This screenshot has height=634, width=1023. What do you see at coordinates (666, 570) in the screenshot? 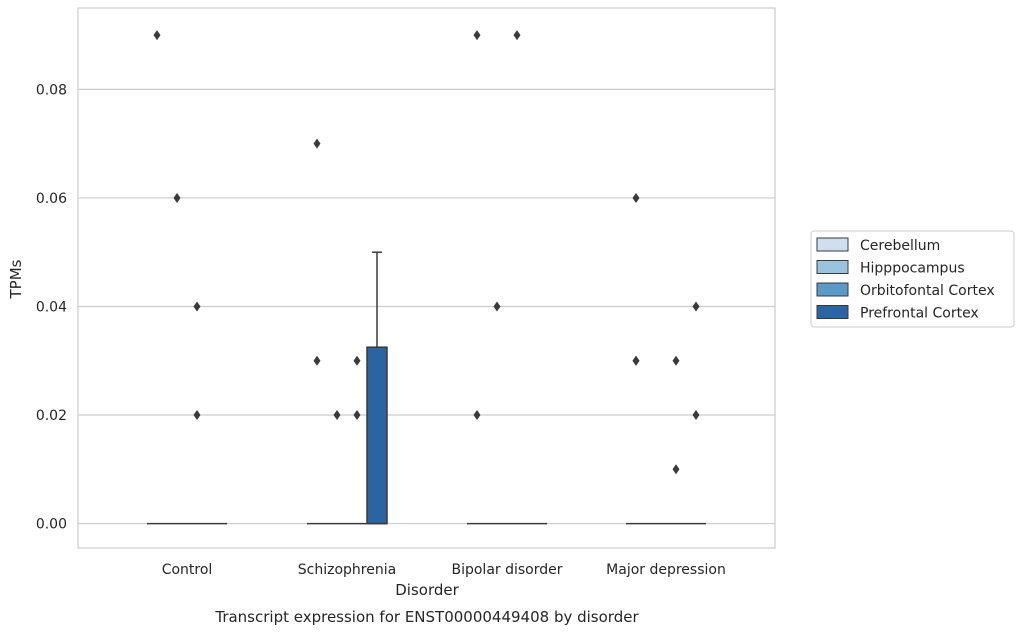
I see `x-tick-label: Major depression` at bounding box center [666, 570].